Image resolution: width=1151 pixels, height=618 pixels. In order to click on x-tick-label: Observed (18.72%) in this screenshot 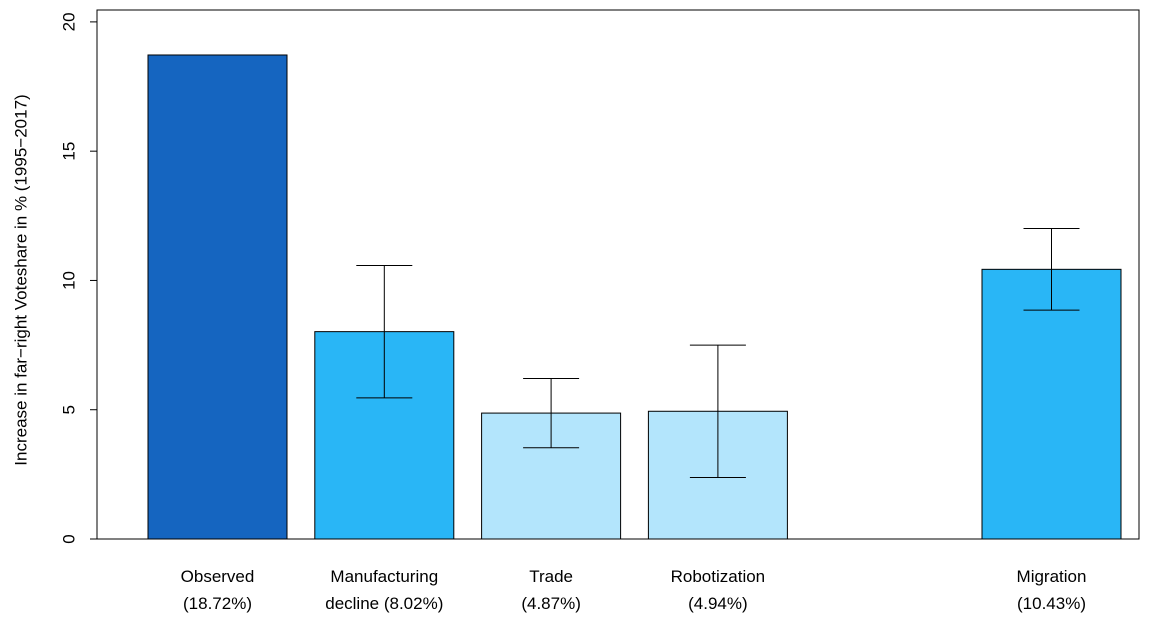, I will do `click(217, 590)`.